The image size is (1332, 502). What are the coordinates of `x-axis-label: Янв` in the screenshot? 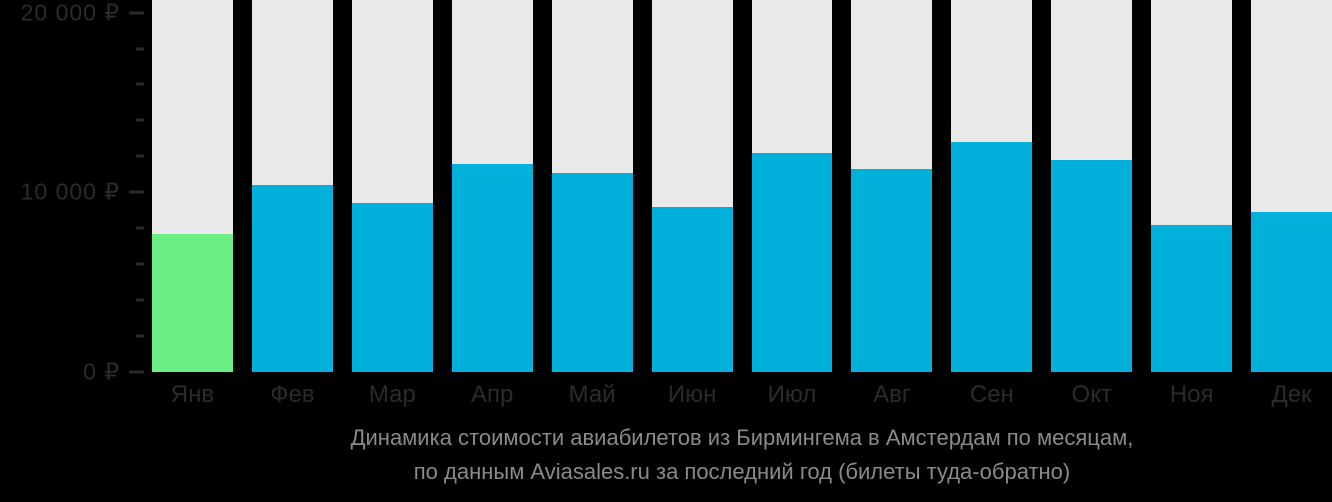 It's located at (192, 394).